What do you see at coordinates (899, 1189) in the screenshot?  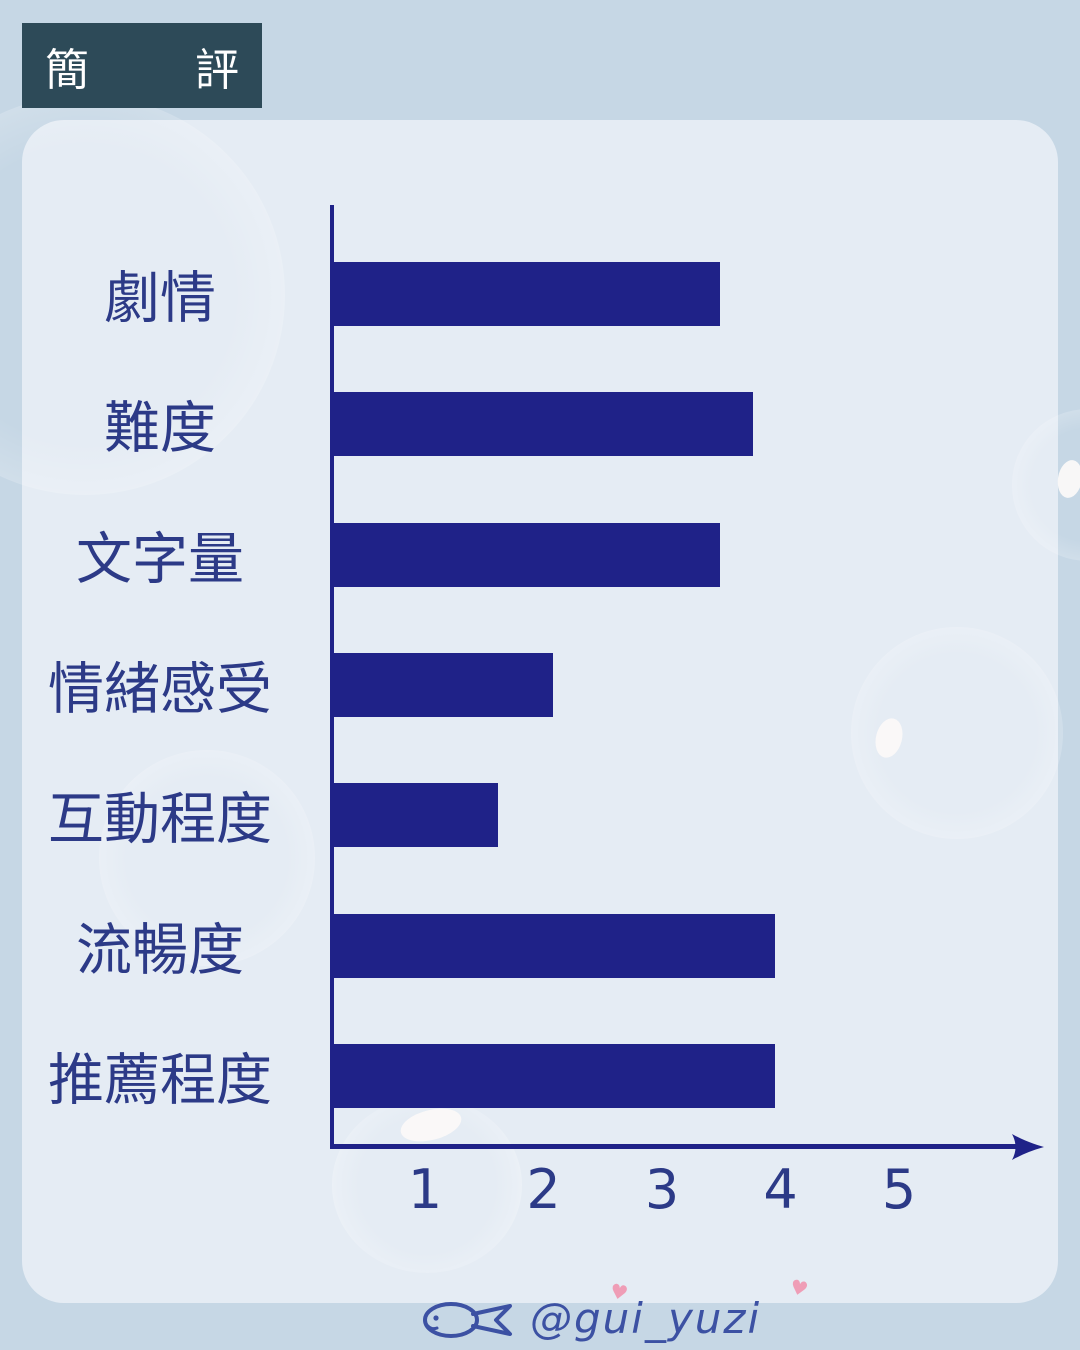 I see `x-tick-label: 5` at bounding box center [899, 1189].